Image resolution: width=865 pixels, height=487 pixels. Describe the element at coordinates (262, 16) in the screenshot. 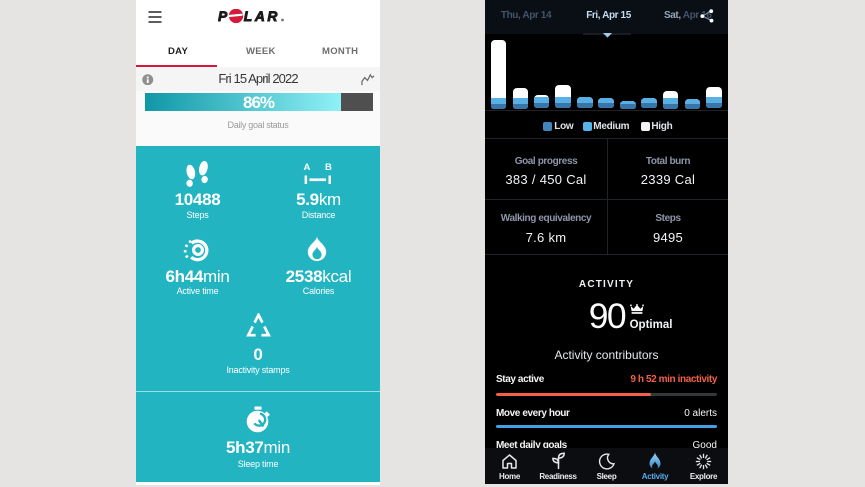

I see `svg-text: LAR` at that location.